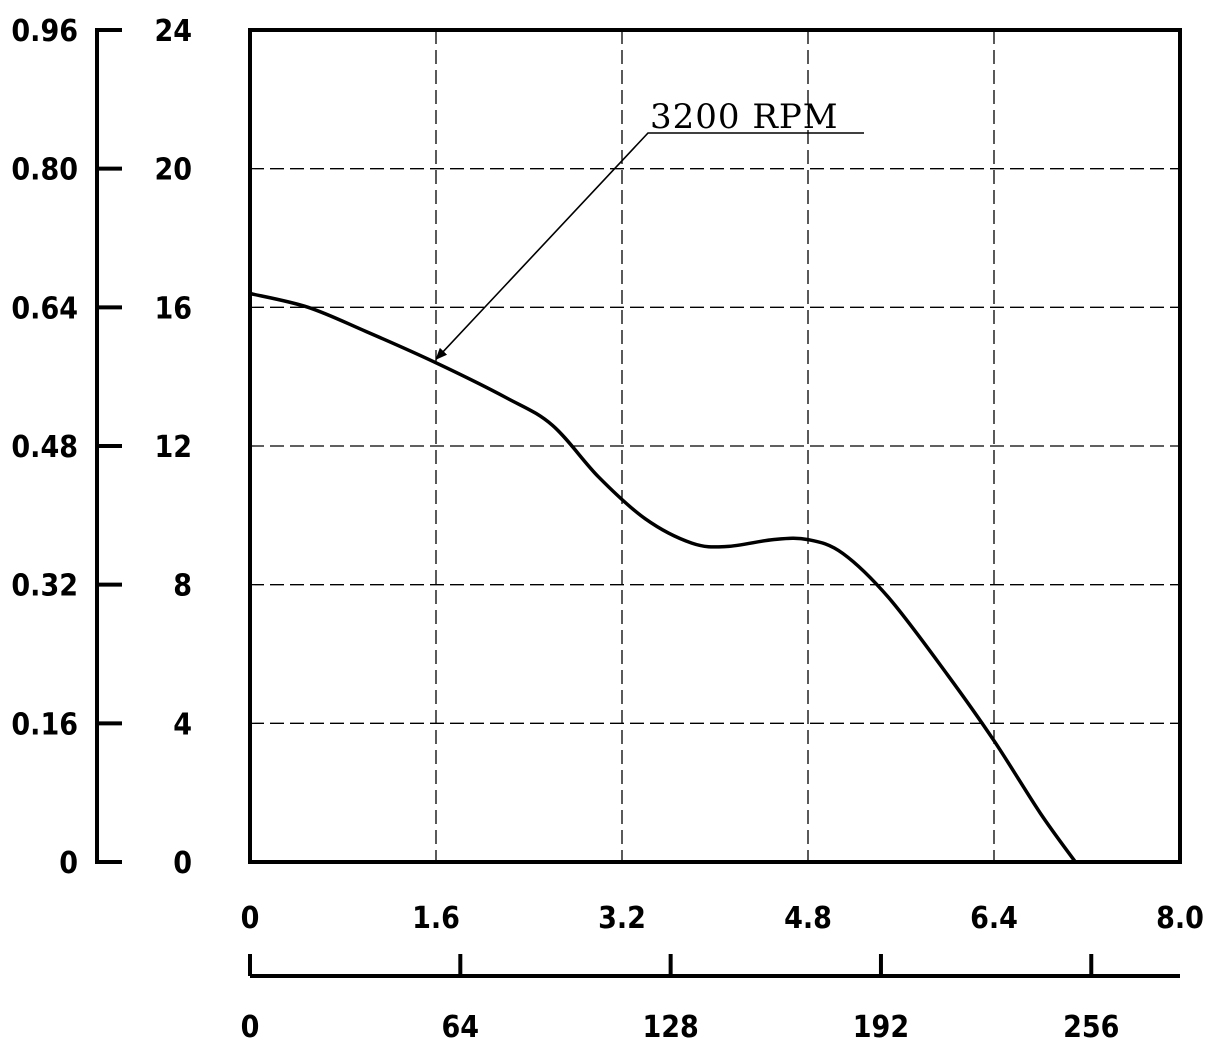 This screenshot has width=1217, height=1042. What do you see at coordinates (44, 447) in the screenshot?
I see `y-secondary-tick-label: 0.48` at bounding box center [44, 447].